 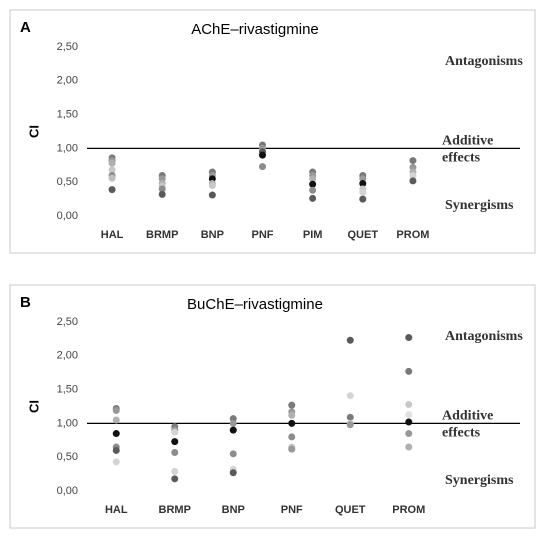 I want to click on chart-title: AChE–rivastigmine, so click(x=255, y=29).